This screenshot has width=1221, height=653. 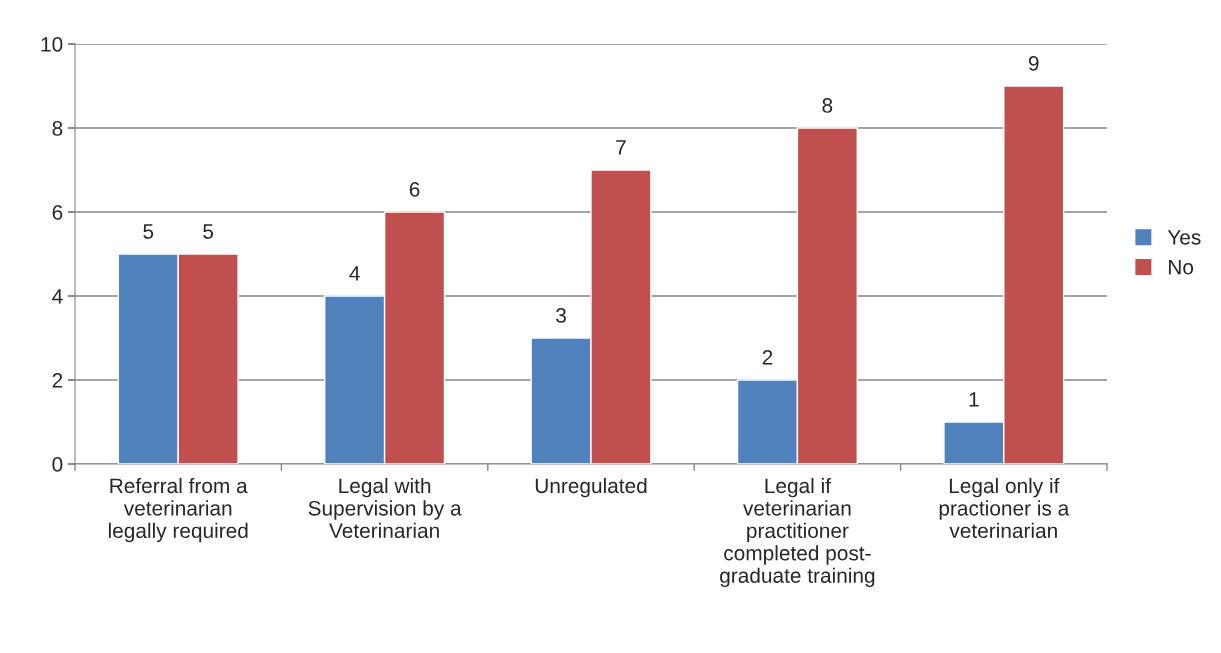 I want to click on x-tick-label: Referral from a veterinarian legally required, so click(x=178, y=510).